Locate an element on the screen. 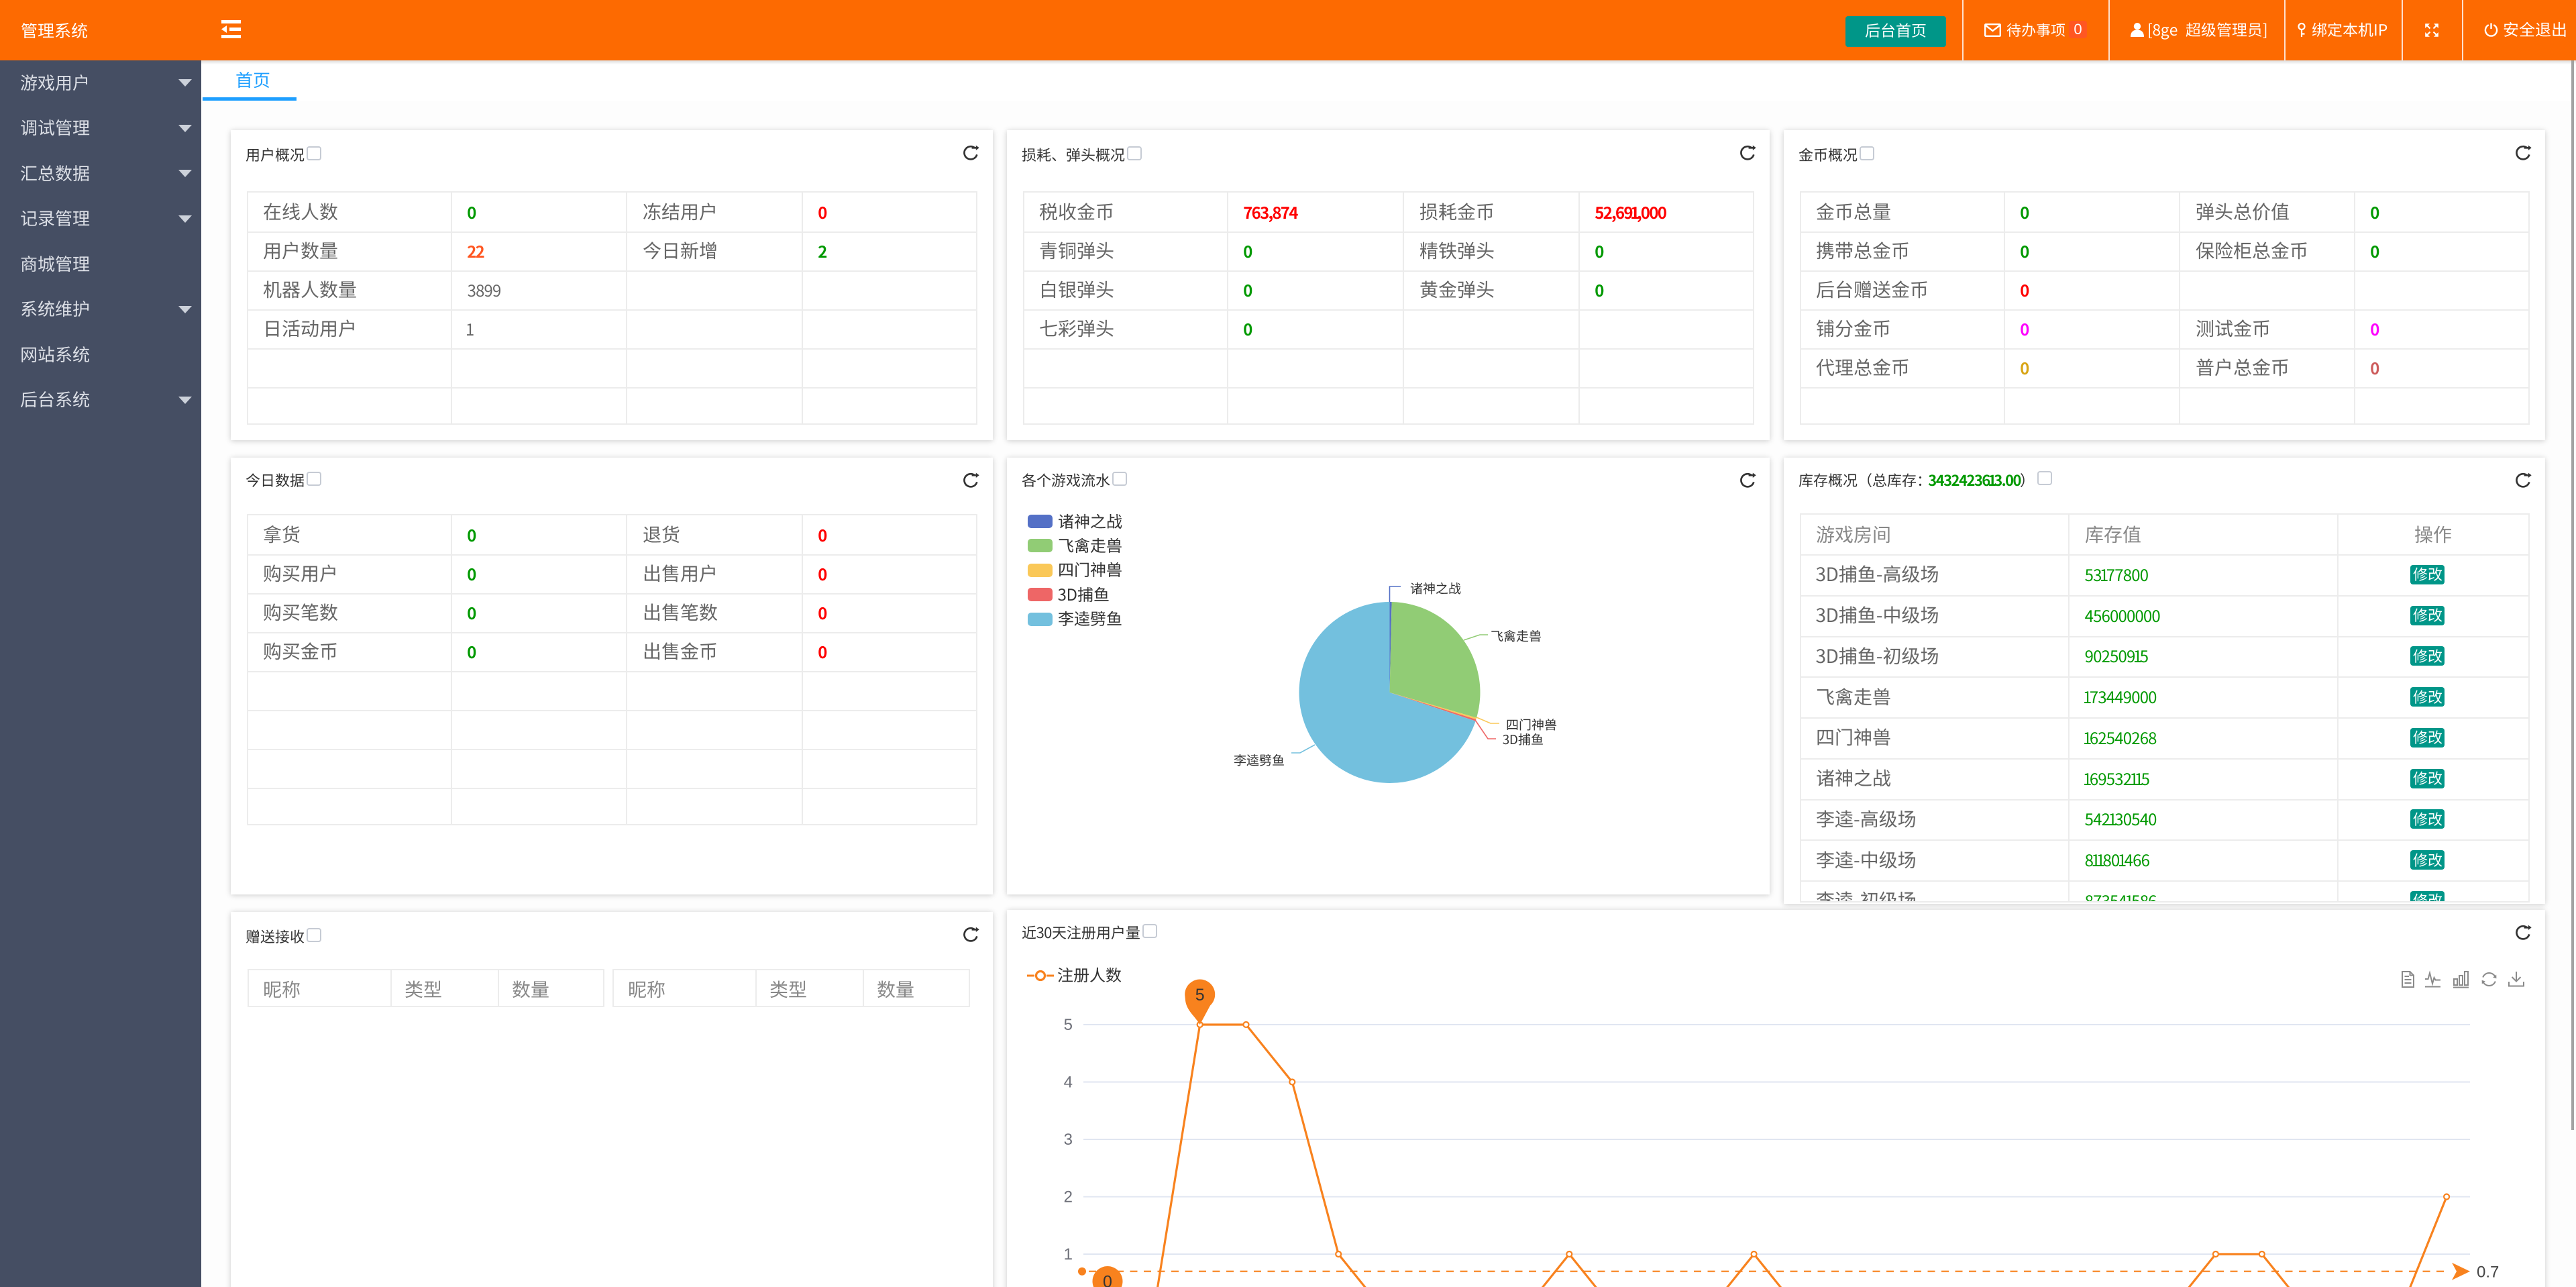  svg-text: 2 is located at coordinates (1068, 1197).